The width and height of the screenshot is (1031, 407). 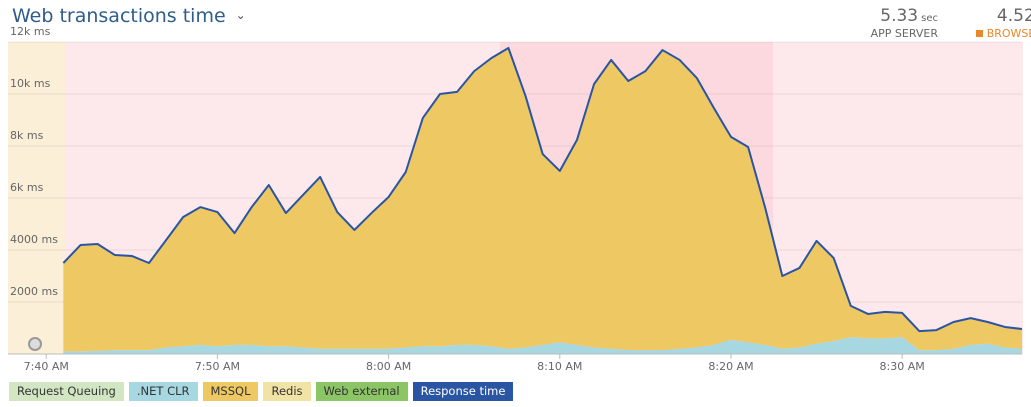 What do you see at coordinates (30, 31) in the screenshot?
I see `y-tick-label: 12k ms` at bounding box center [30, 31].